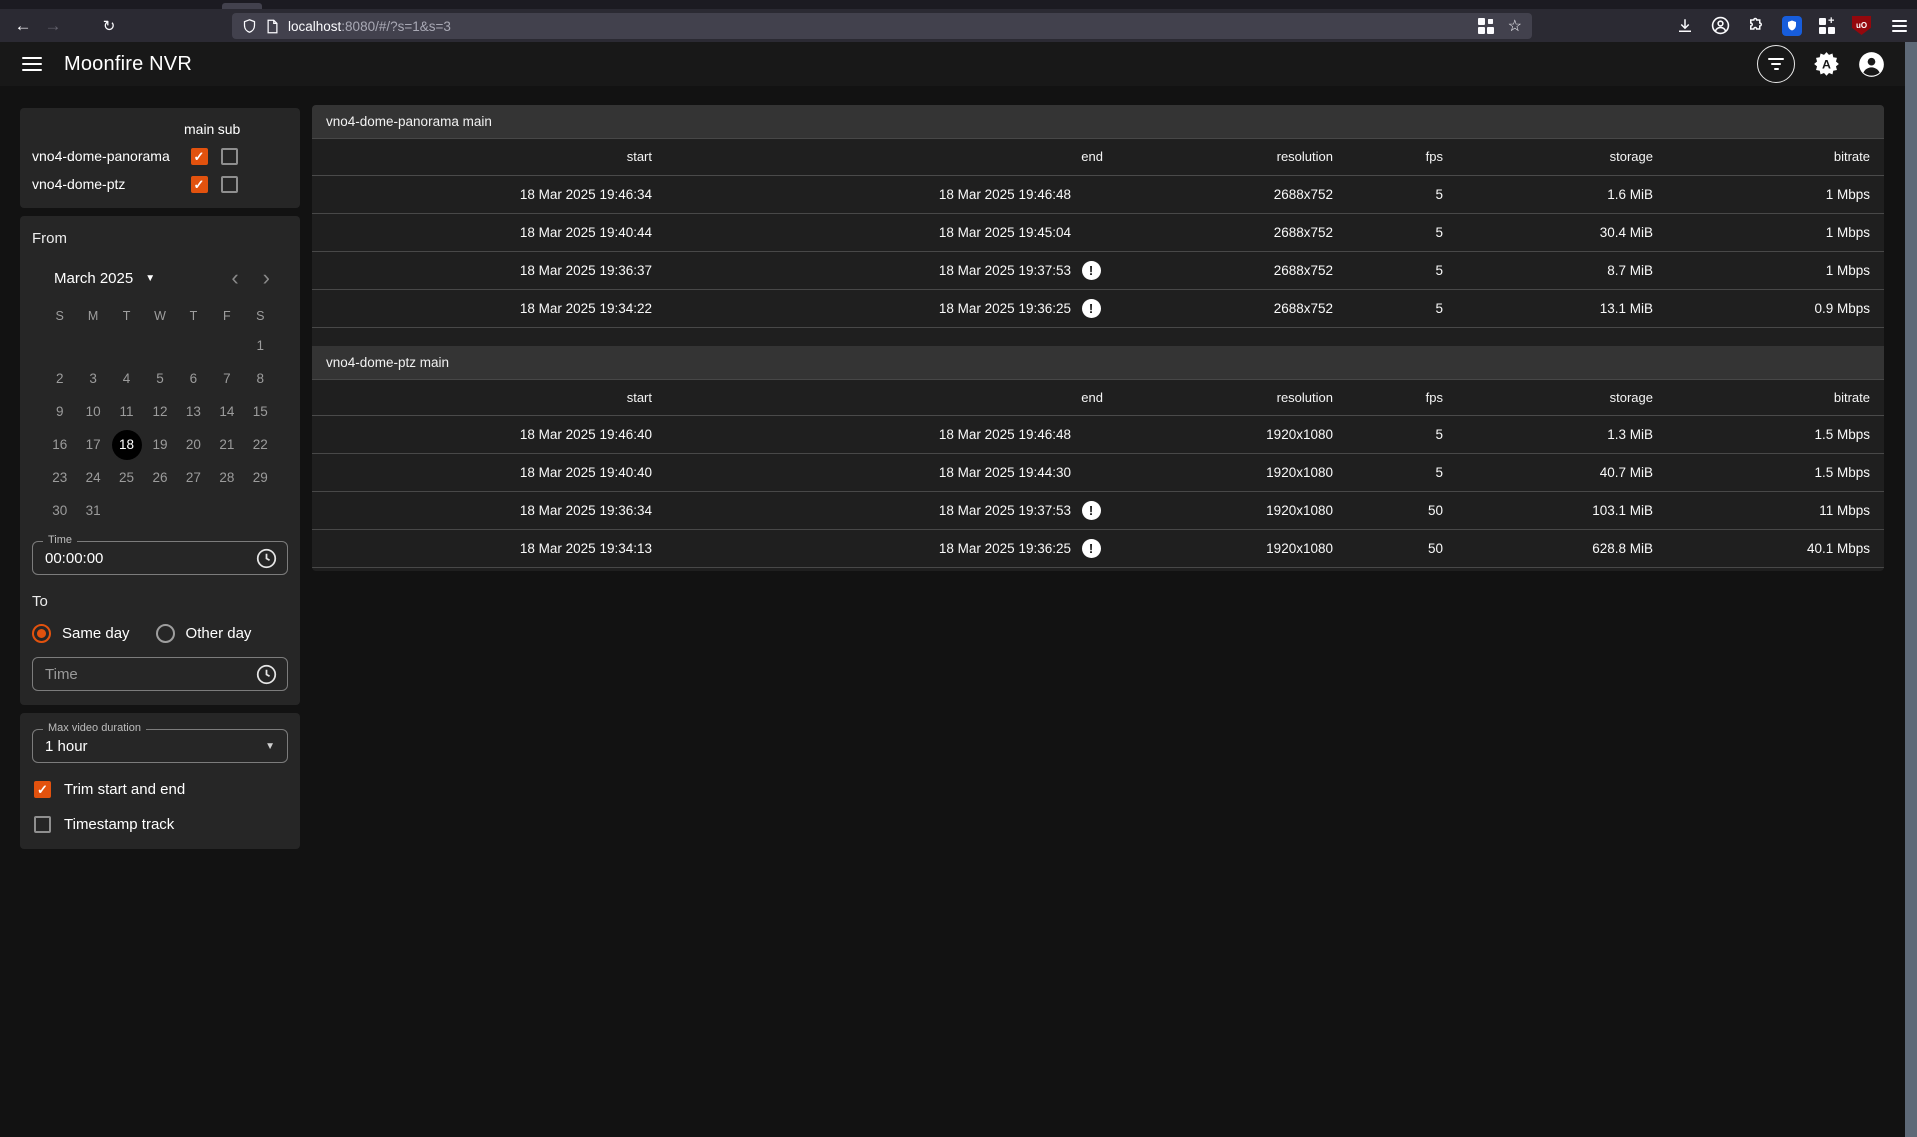  I want to click on max-duration-value: 1 hour, so click(66, 746).